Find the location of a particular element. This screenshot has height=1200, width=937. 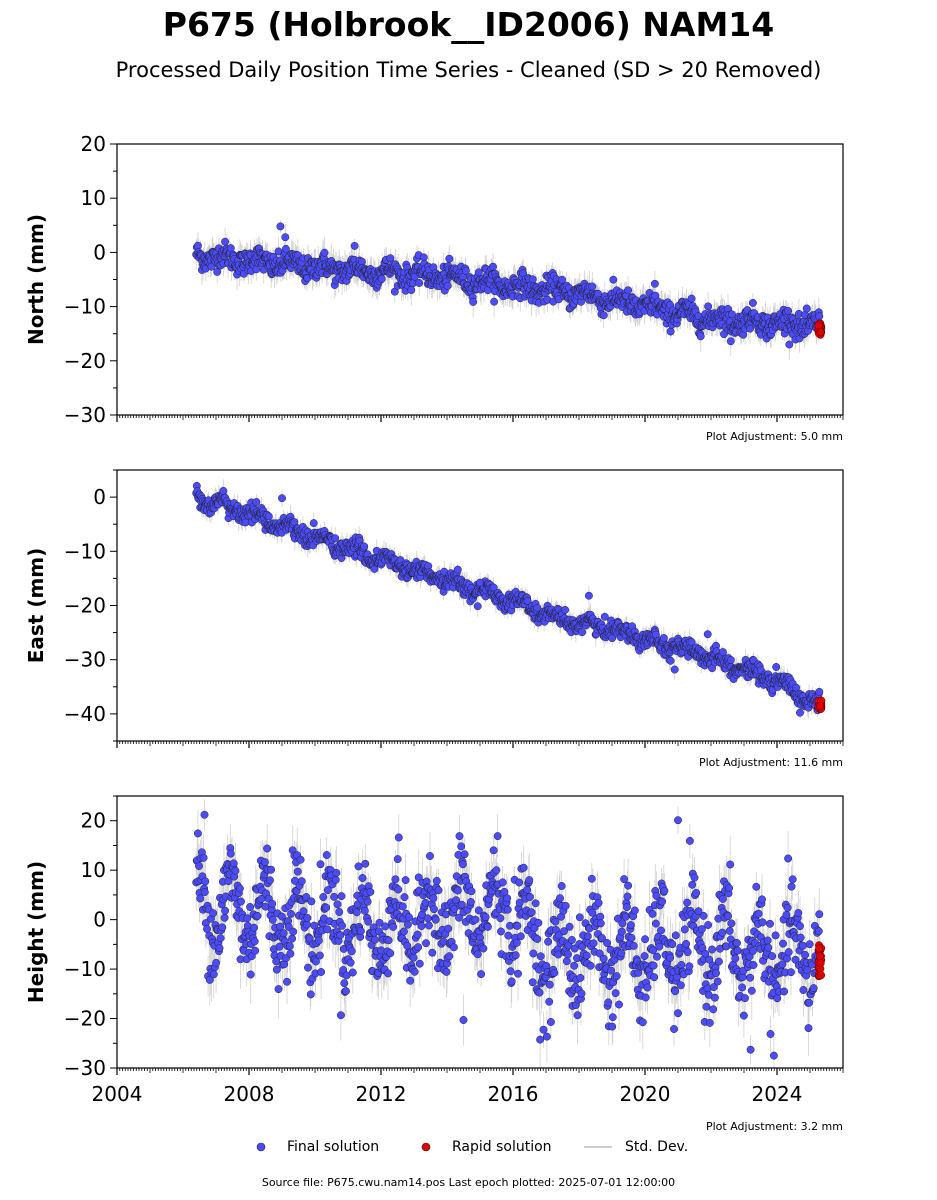

y-tick-label: −30 is located at coordinates (85, 415).